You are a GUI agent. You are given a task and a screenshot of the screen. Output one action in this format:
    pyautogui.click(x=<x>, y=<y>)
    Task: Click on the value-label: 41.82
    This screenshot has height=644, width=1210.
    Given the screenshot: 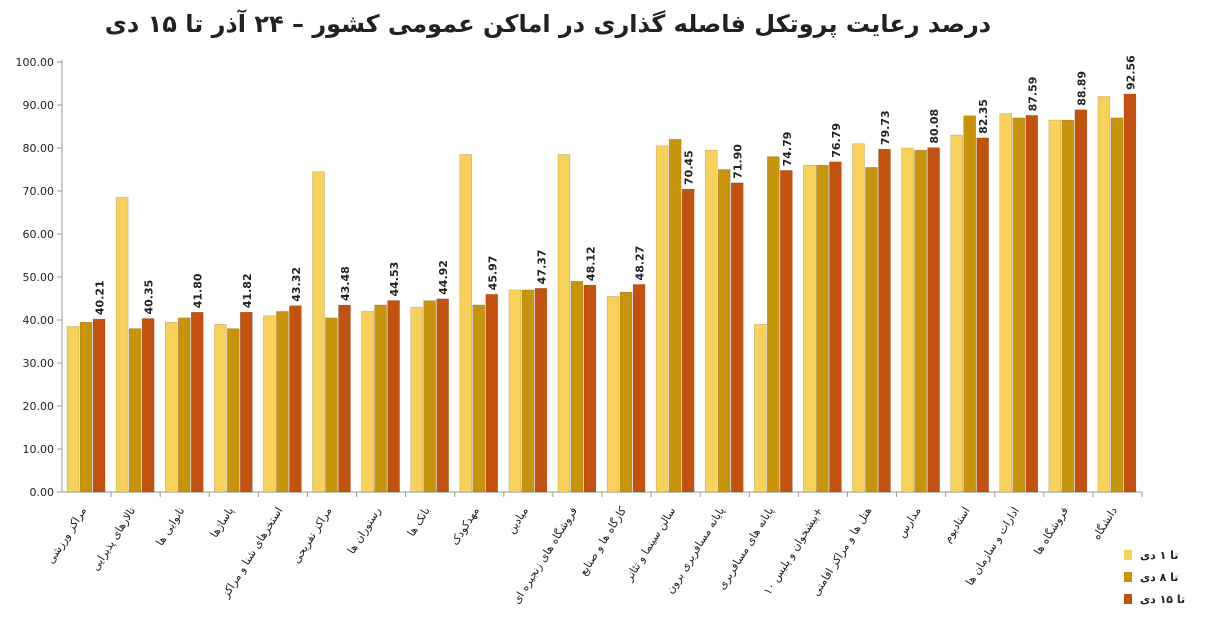 What is the action you would take?
    pyautogui.click(x=247, y=290)
    